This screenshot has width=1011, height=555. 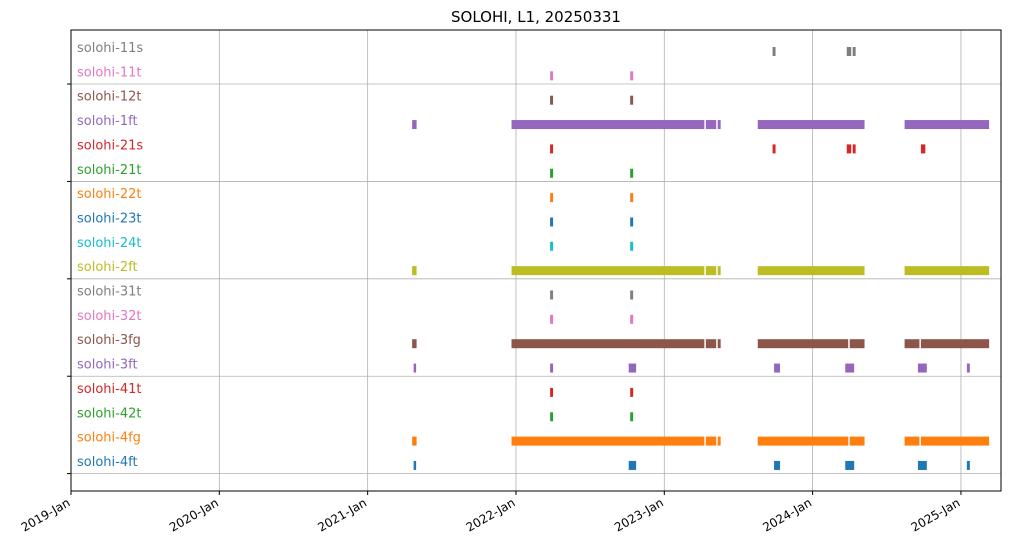 What do you see at coordinates (109, 97) in the screenshot?
I see `row-label-solohi-12t: solohi-12t` at bounding box center [109, 97].